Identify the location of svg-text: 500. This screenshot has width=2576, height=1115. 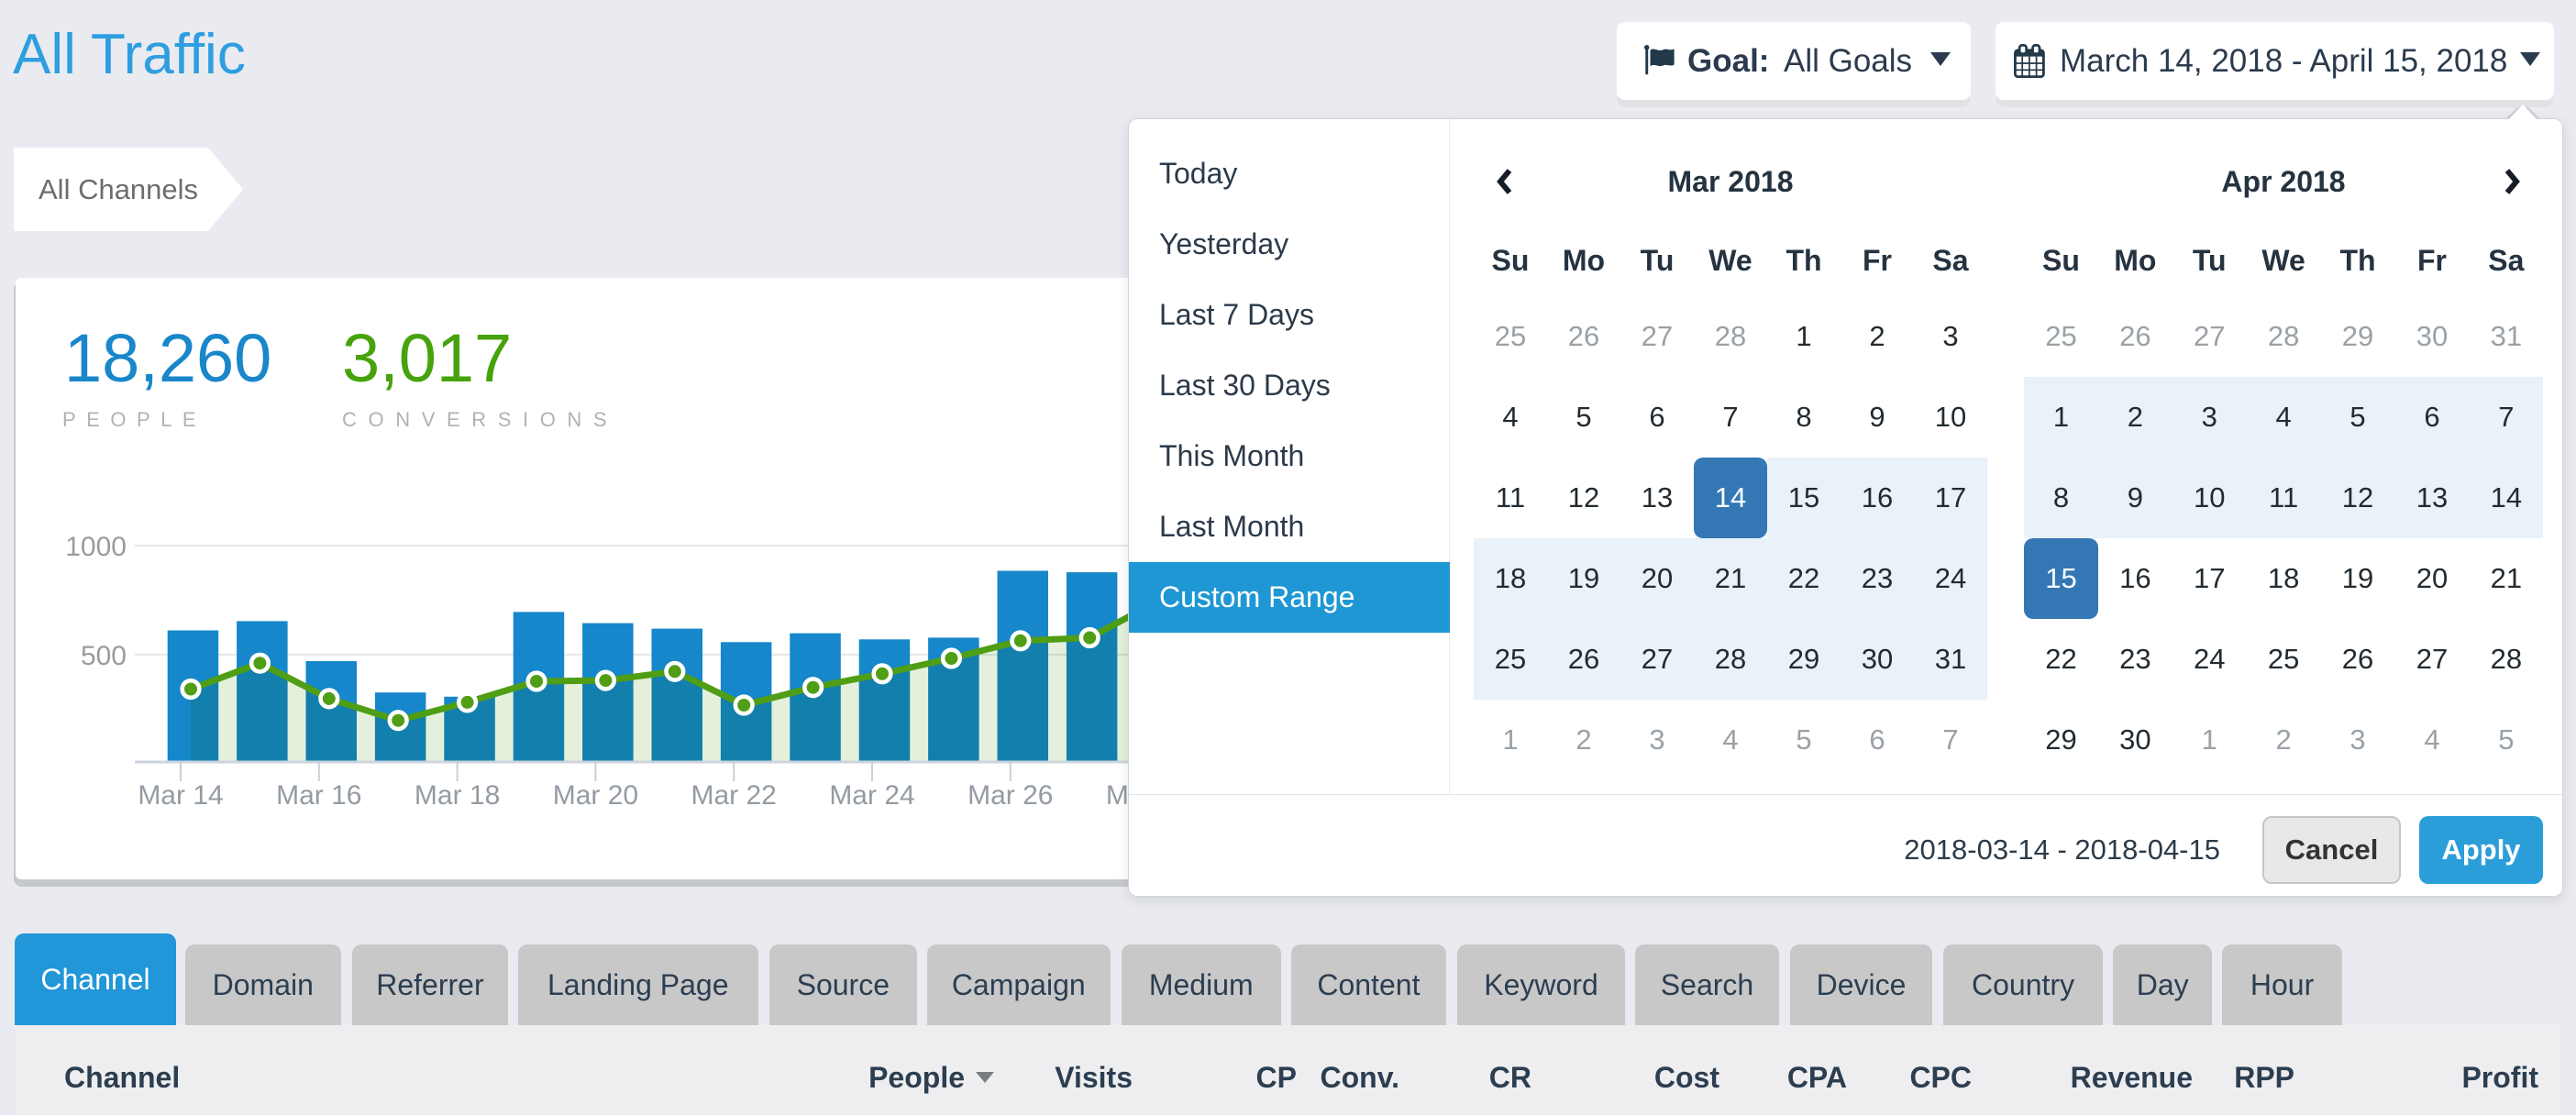
(104, 656).